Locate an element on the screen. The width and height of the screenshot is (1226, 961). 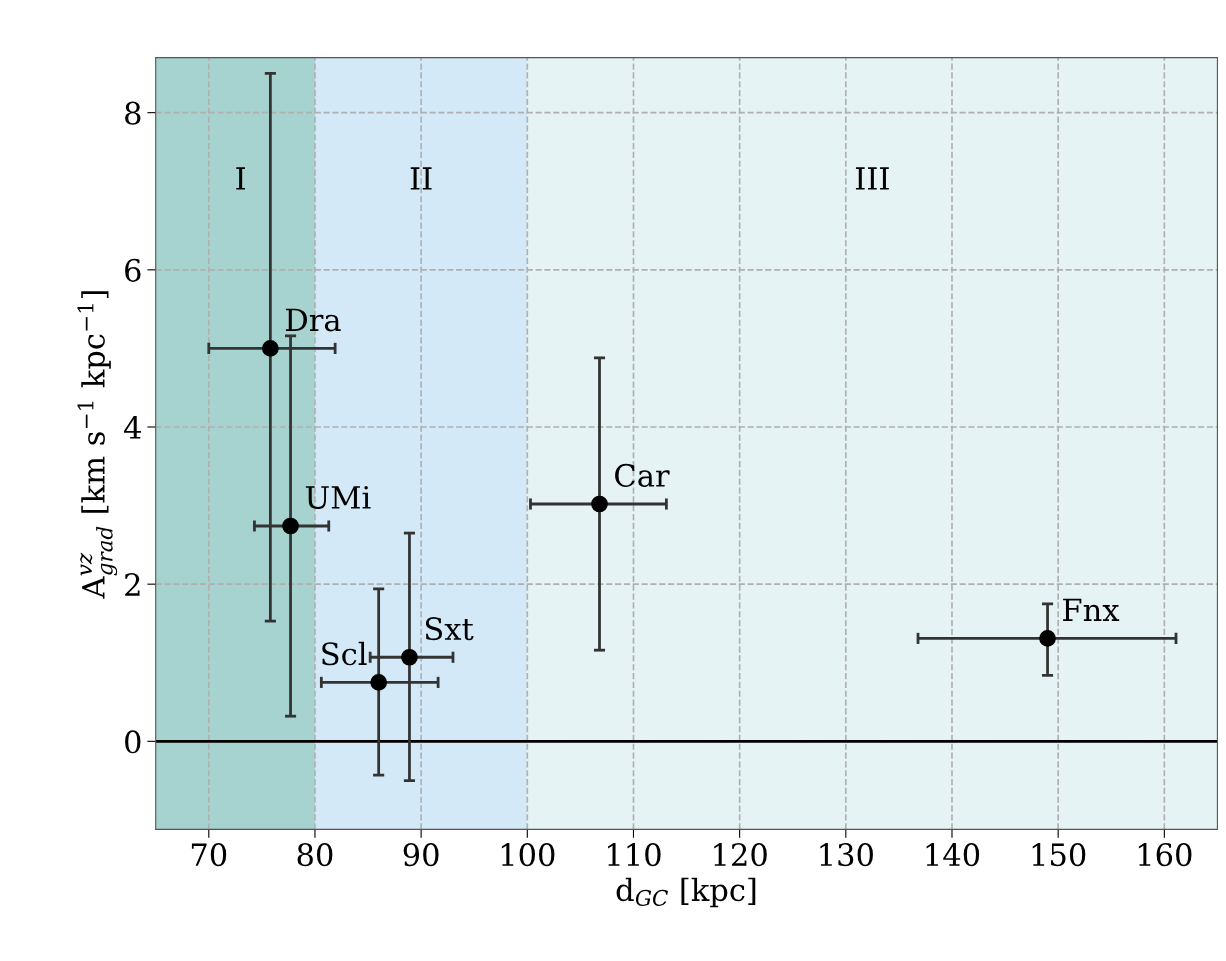
annotation: Fnx is located at coordinates (1091, 609).